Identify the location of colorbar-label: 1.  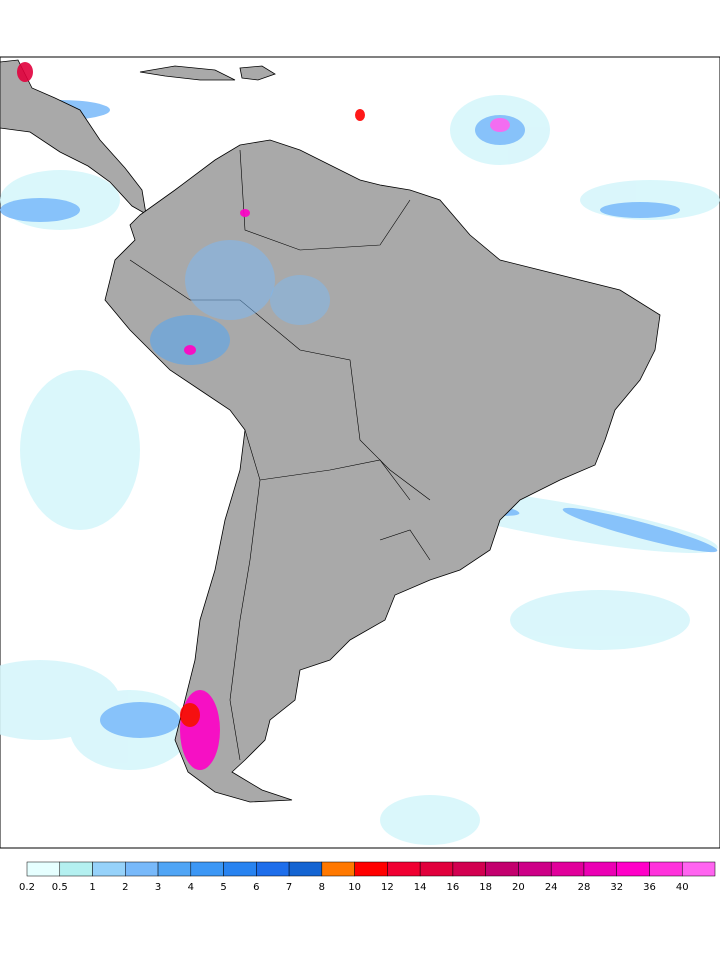
(92, 887).